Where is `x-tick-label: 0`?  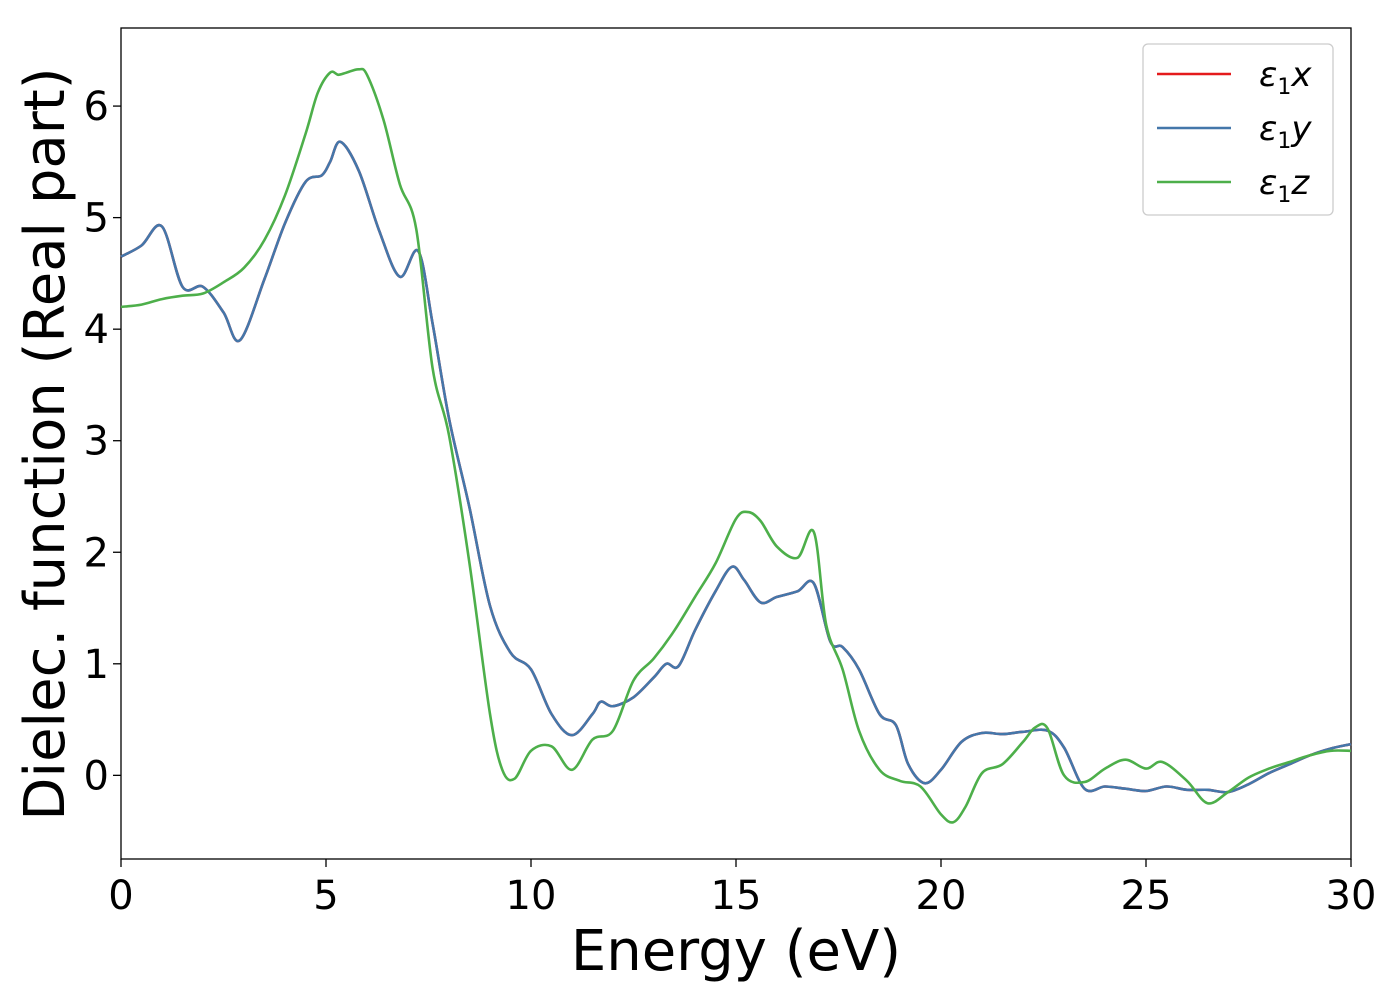 x-tick-label: 0 is located at coordinates (120, 896).